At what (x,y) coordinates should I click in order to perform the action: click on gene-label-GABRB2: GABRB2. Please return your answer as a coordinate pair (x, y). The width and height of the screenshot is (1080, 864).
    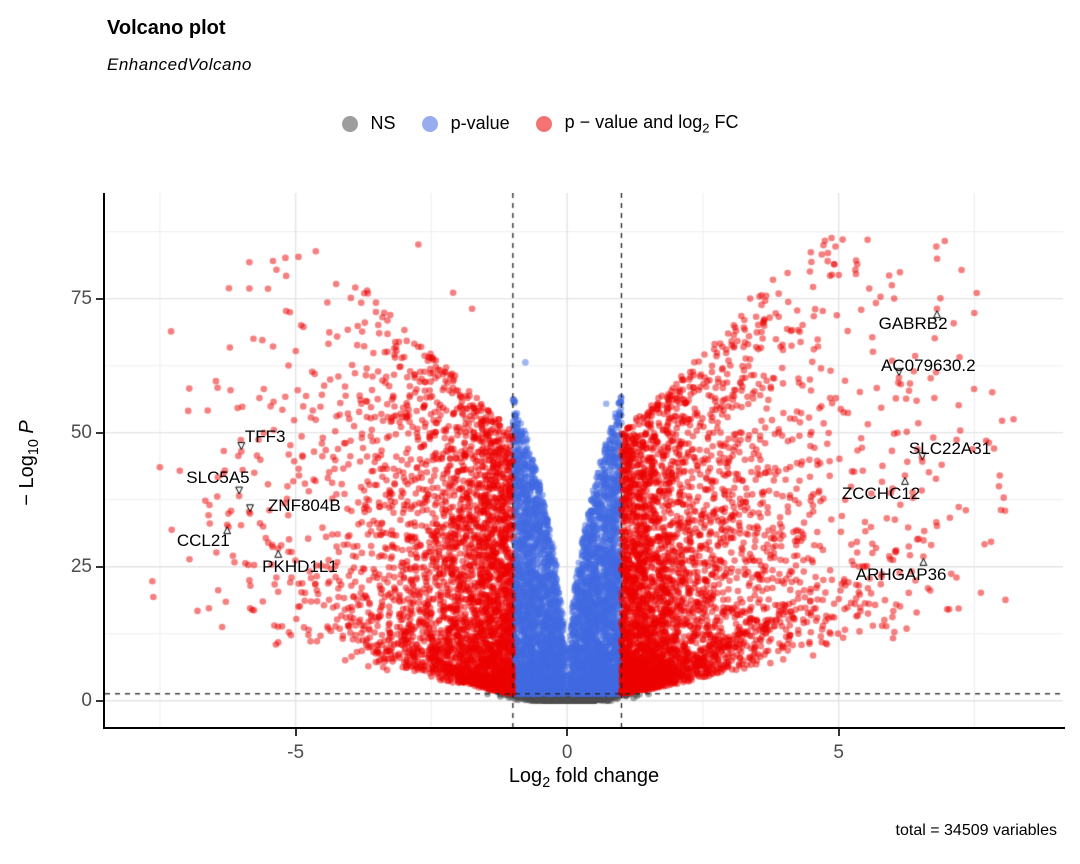
    Looking at the image, I should click on (913, 323).